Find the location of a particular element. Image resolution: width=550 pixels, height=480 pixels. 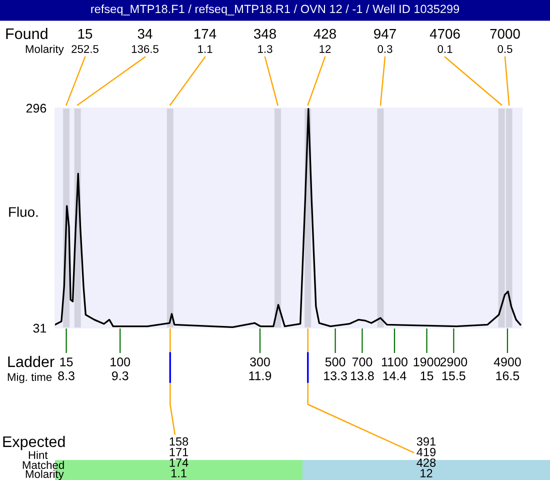

x-tick-label: 13.8 is located at coordinates (362, 375).